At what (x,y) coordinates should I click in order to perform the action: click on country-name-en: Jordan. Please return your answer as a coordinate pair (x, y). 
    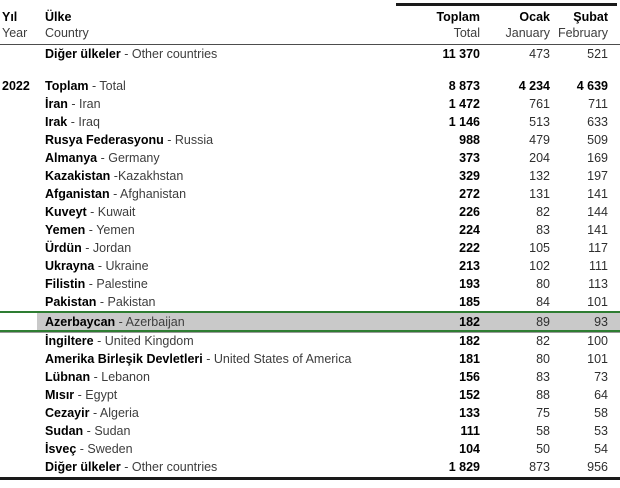
    Looking at the image, I should click on (112, 248).